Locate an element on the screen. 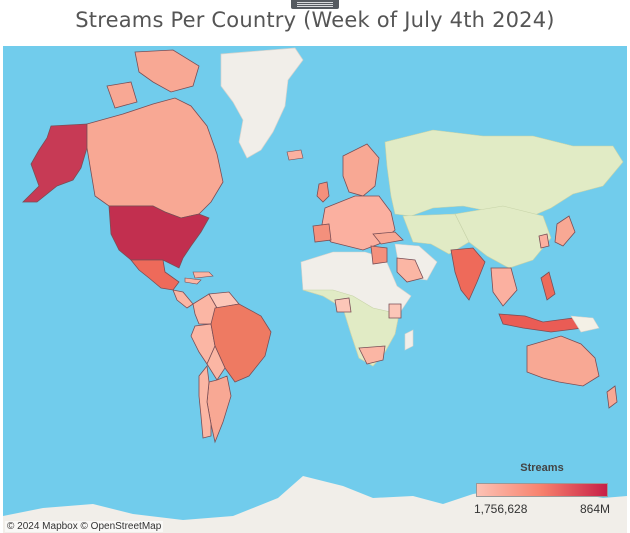  map-attribution: © 2024 Mapbox © OpenStreetMap is located at coordinates (84, 526).